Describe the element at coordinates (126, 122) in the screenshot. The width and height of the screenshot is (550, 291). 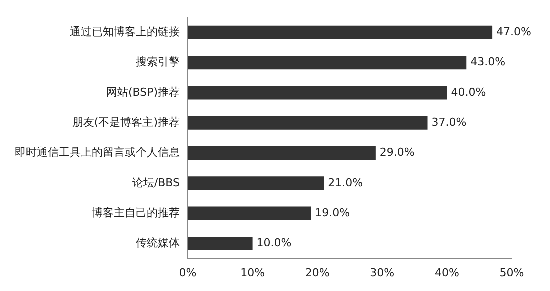
I see `y-tick-label: 朋友(不是博客主)推荐` at that location.